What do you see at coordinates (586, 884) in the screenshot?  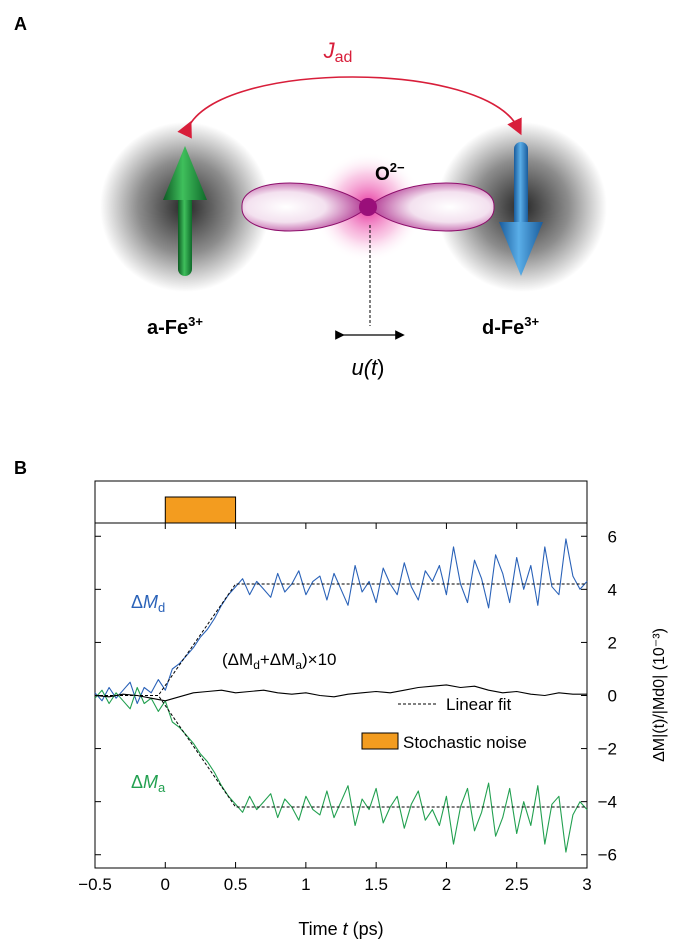 I see `x-tick-label: 3` at bounding box center [586, 884].